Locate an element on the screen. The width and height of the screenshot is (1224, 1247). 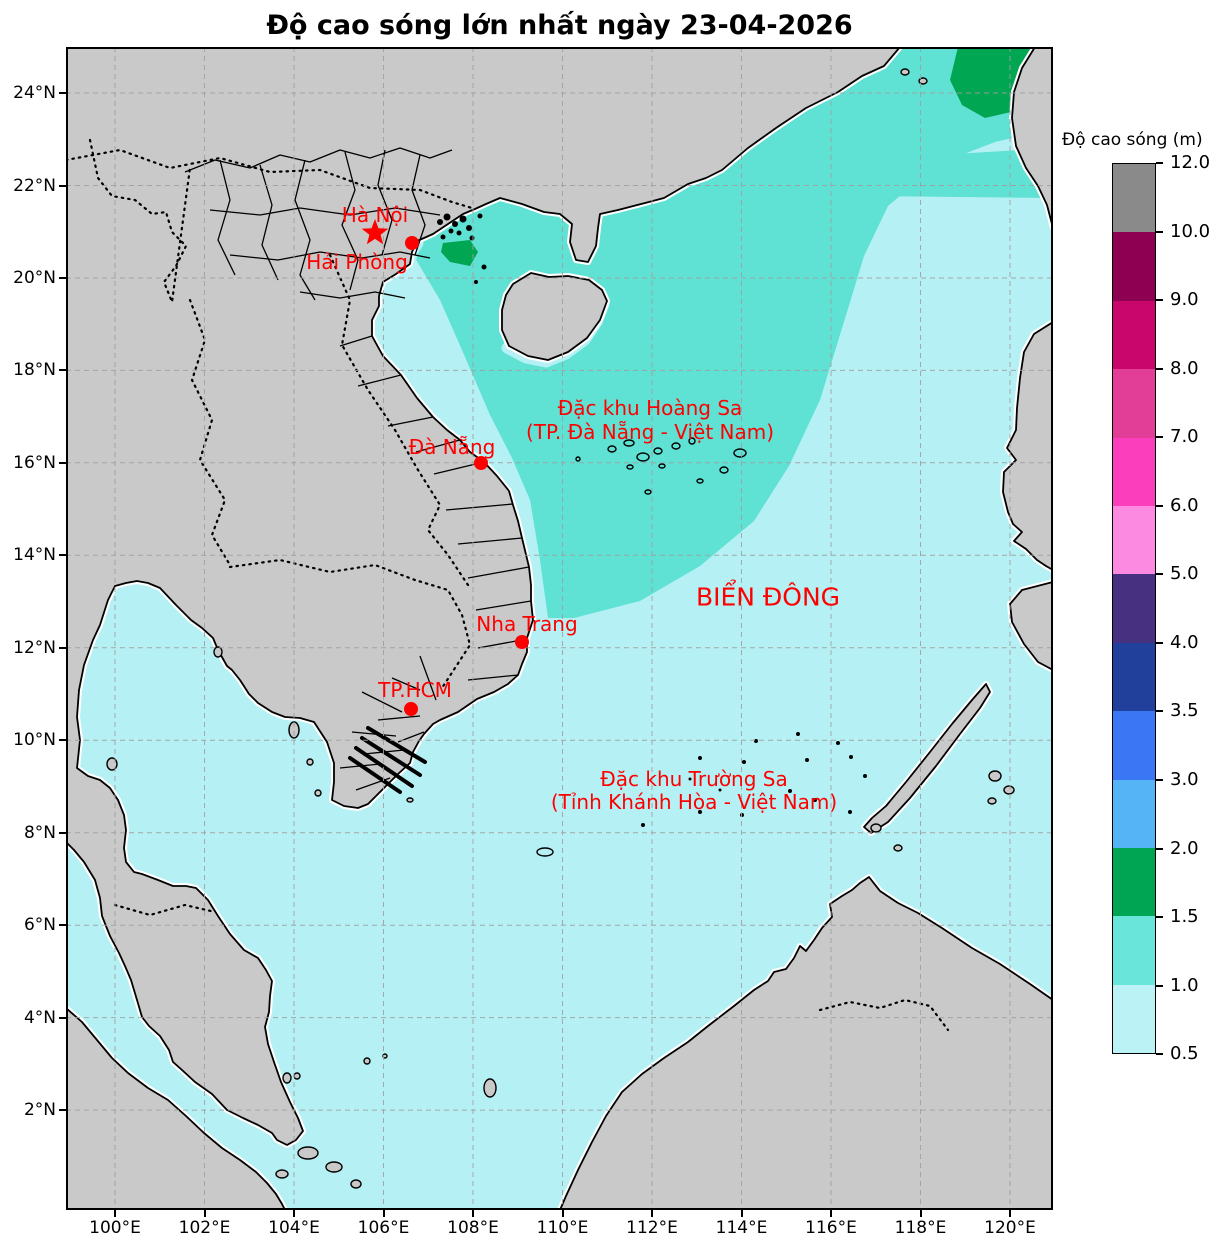
x-tick-label: 112°E is located at coordinates (652, 1228).